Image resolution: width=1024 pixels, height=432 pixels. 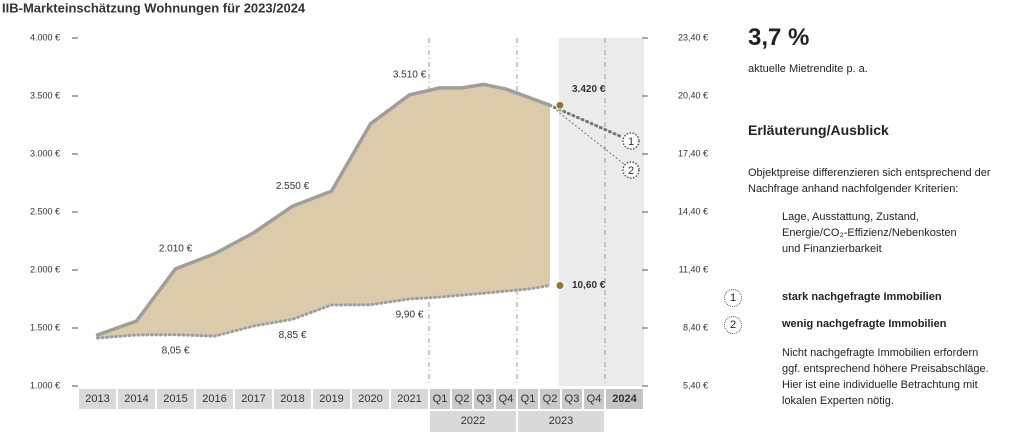 What do you see at coordinates (45, 95) in the screenshot?
I see `y-tick-label: 3.500 €` at bounding box center [45, 95].